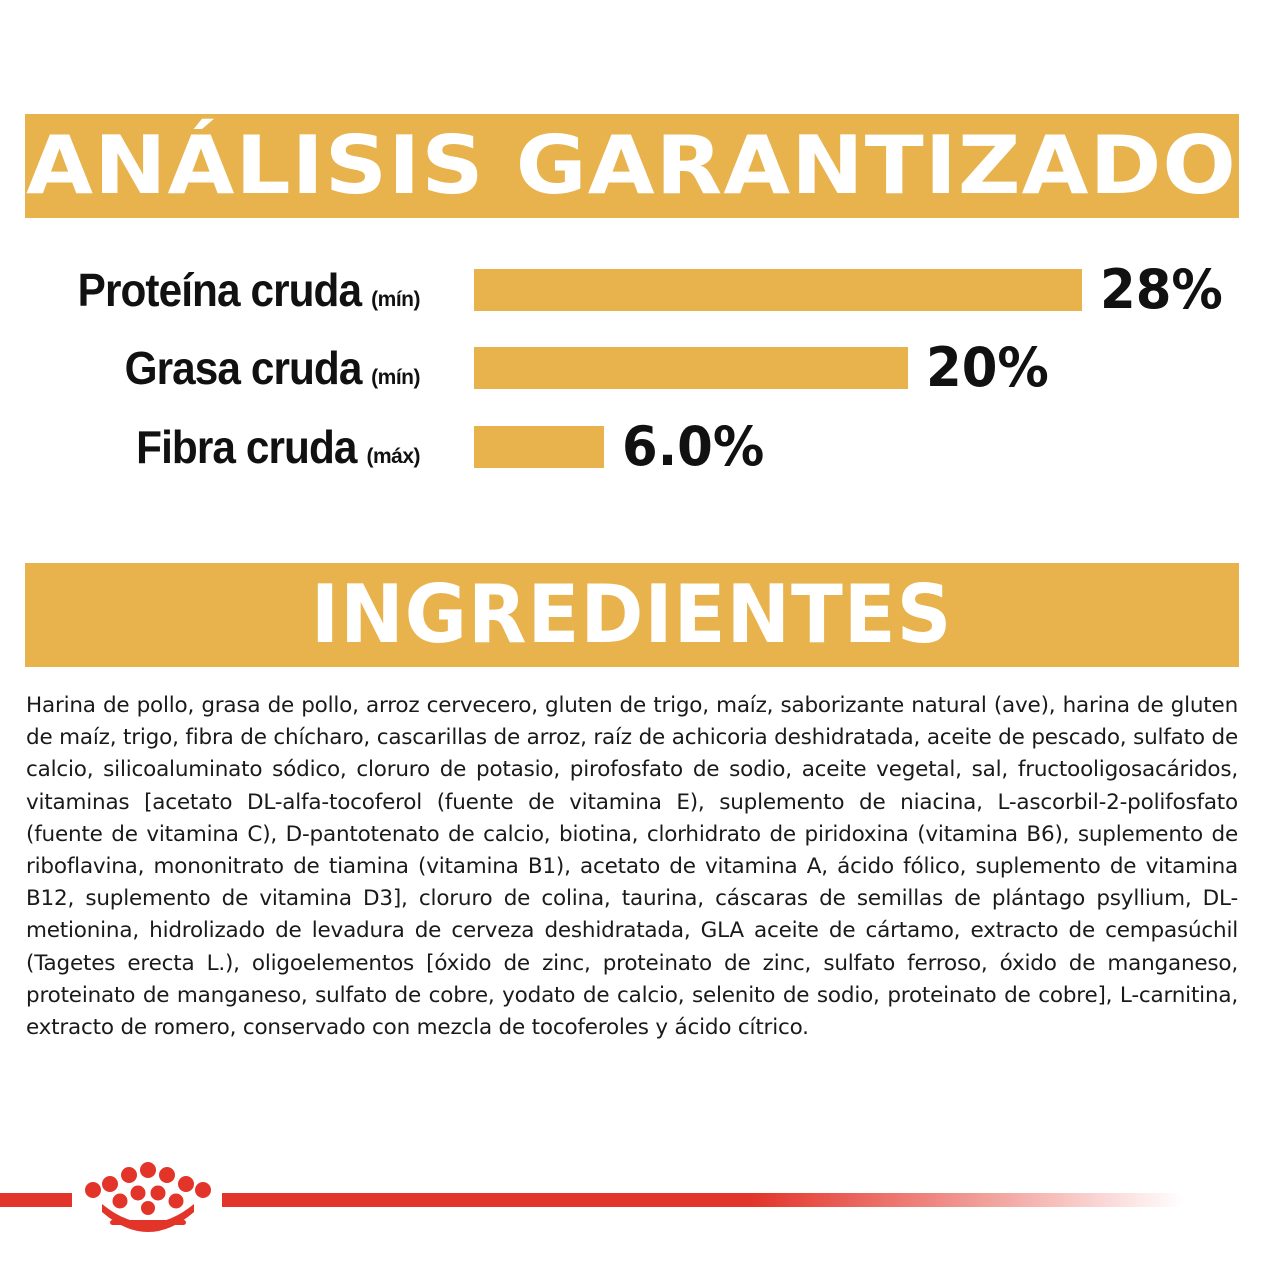  I want to click on footer-line-left, so click(36, 1200).